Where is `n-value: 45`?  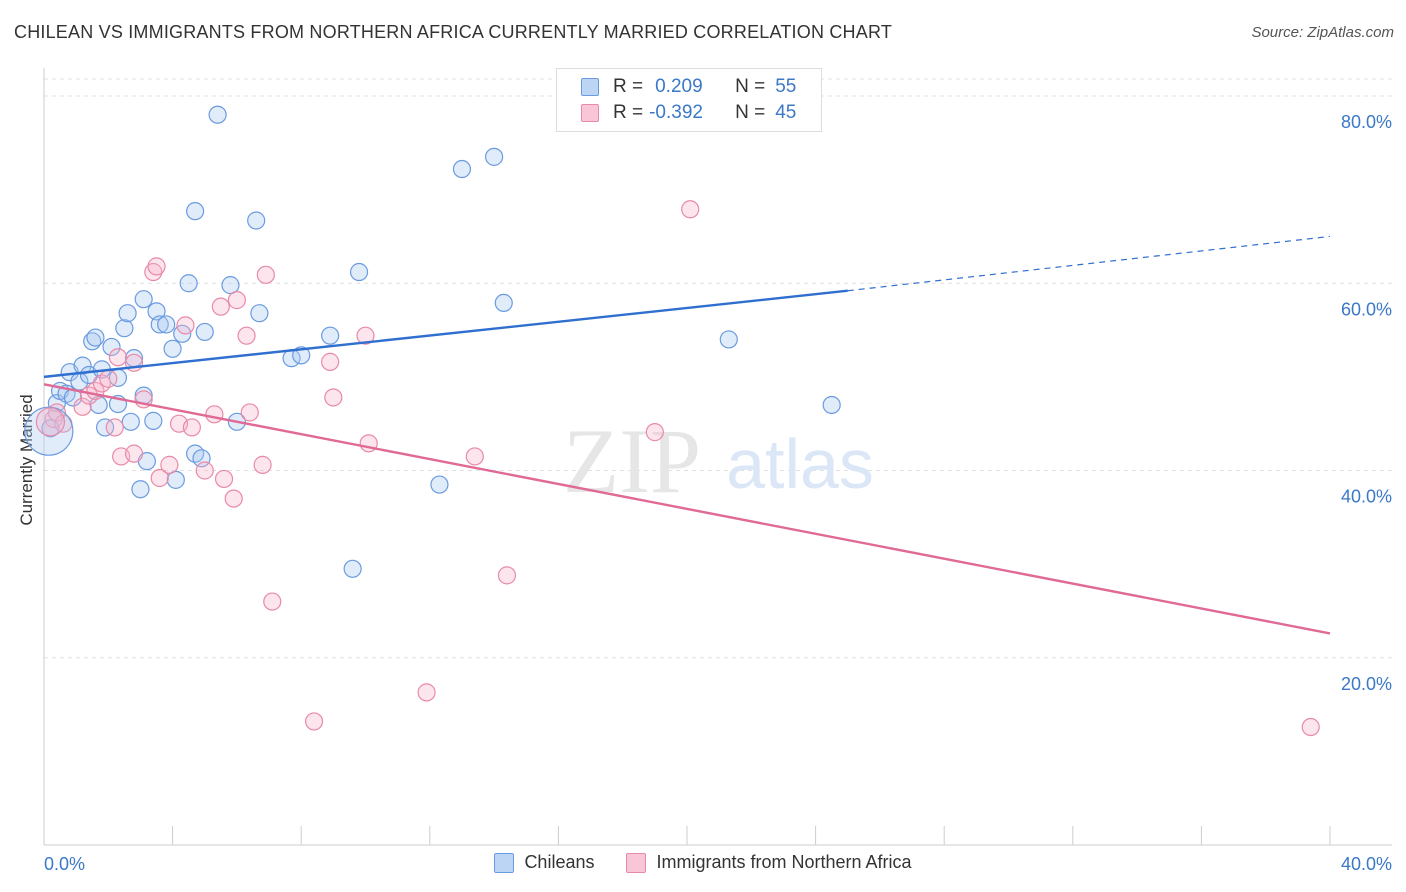 n-value: 45 is located at coordinates (786, 112).